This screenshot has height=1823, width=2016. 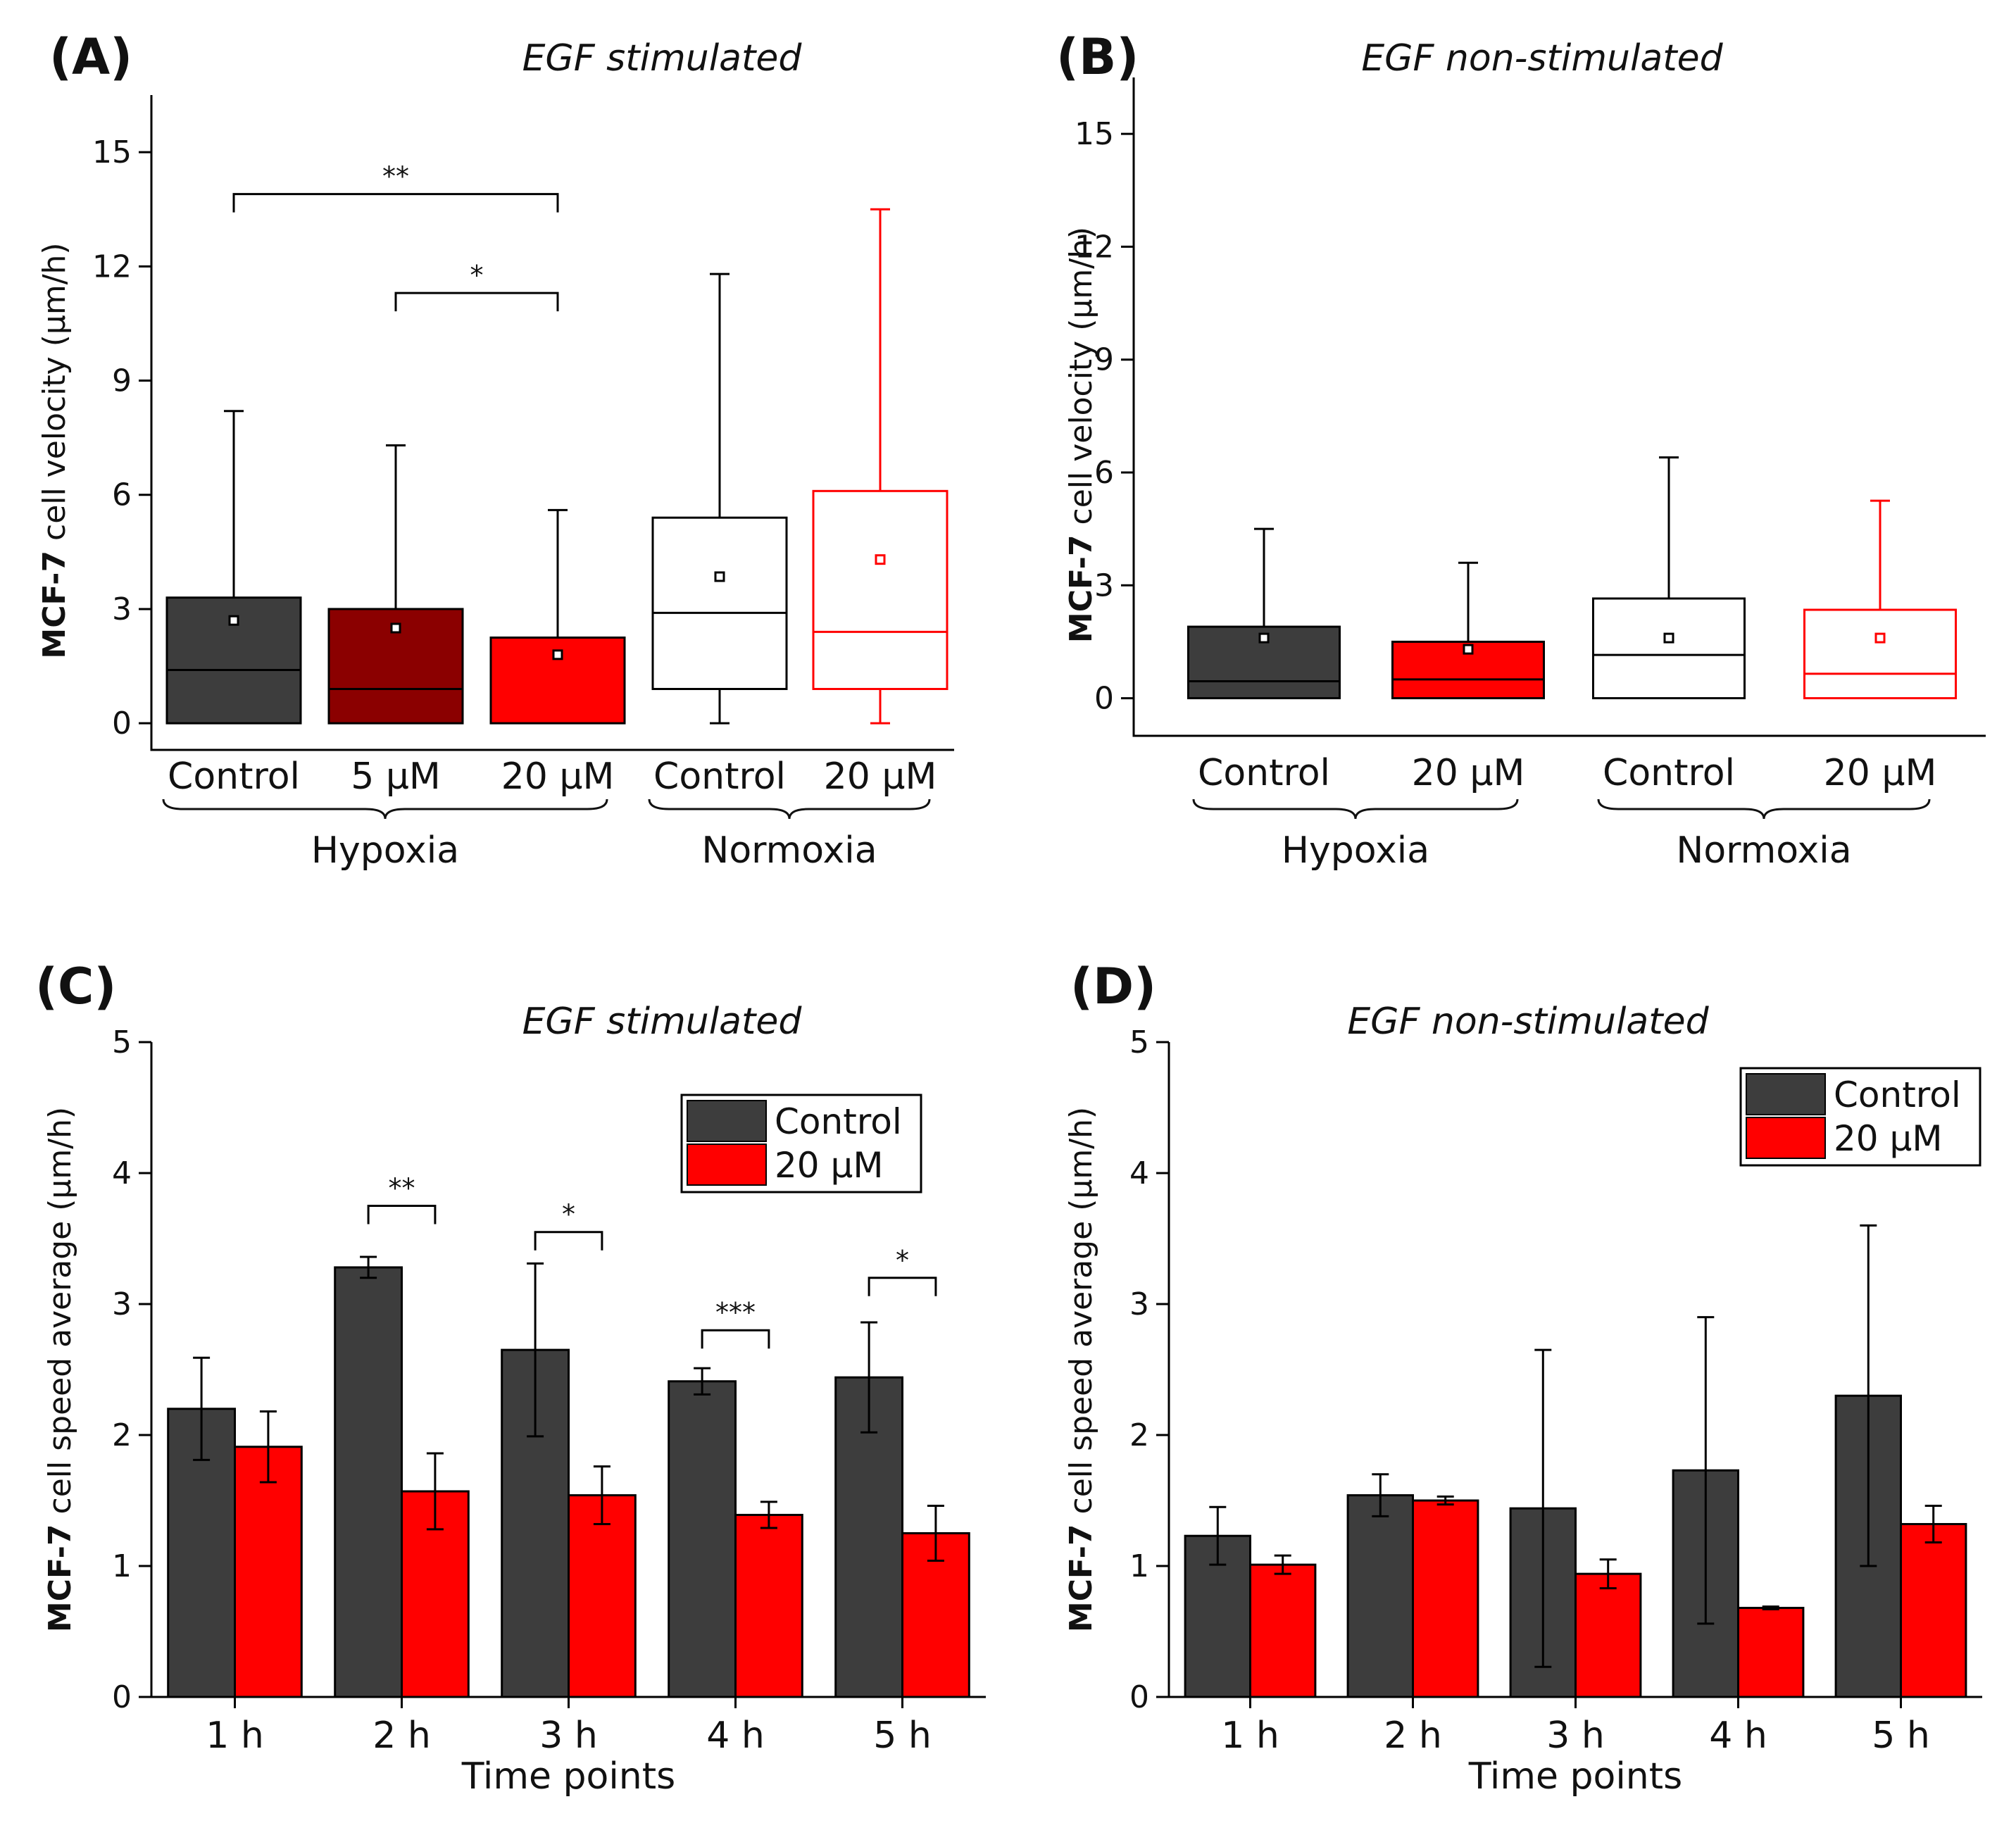 What do you see at coordinates (396, 777) in the screenshot?
I see `category-label: 5 μM` at bounding box center [396, 777].